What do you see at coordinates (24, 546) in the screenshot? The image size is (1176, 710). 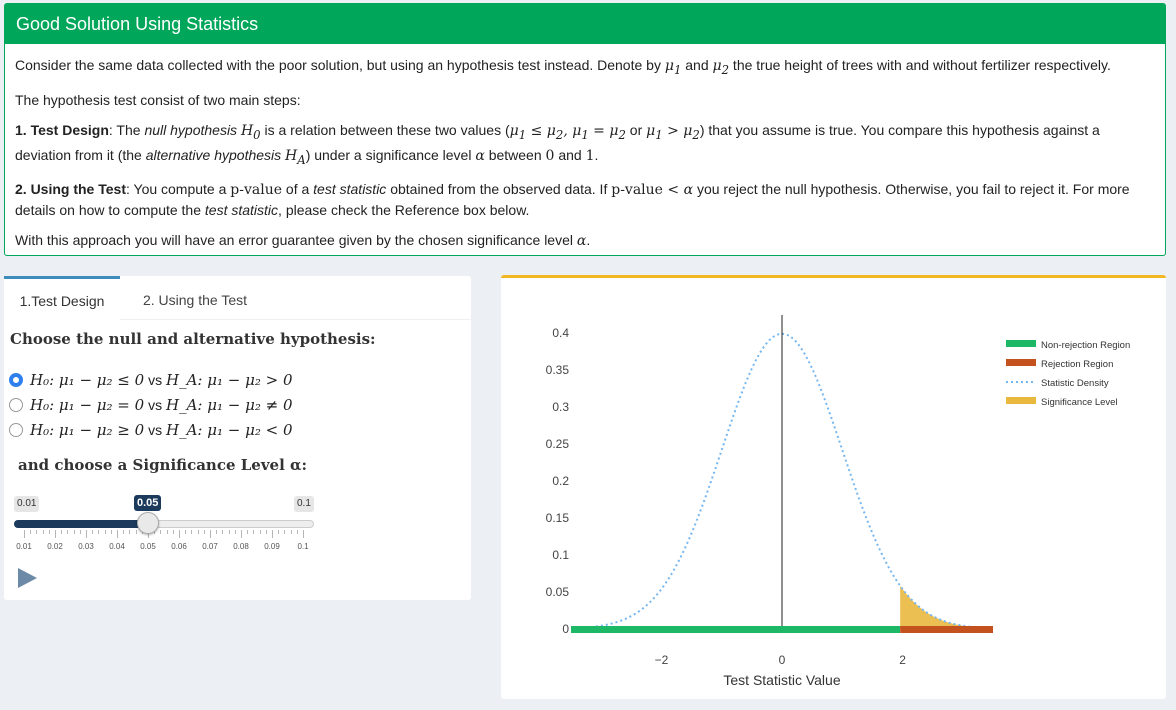 I see `slider-tick-label: 0.01` at bounding box center [24, 546].